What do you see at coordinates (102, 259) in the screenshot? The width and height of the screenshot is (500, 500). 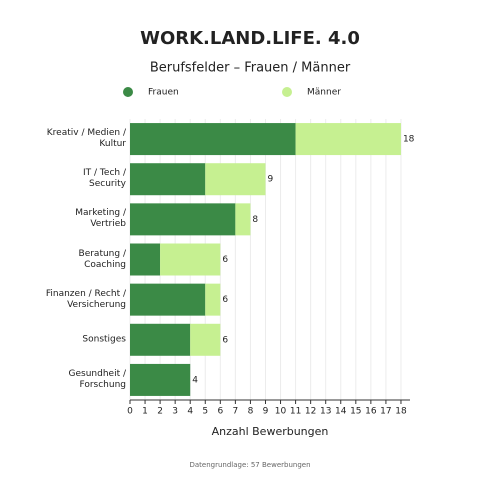 I see `y-tick-label: Beratung / Coaching` at bounding box center [102, 259].